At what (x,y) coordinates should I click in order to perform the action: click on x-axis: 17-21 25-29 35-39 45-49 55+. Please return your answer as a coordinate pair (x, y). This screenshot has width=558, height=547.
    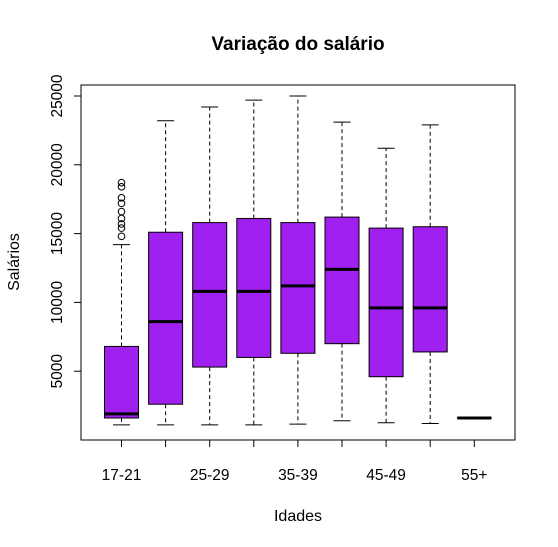
    Looking at the image, I should click on (294, 461).